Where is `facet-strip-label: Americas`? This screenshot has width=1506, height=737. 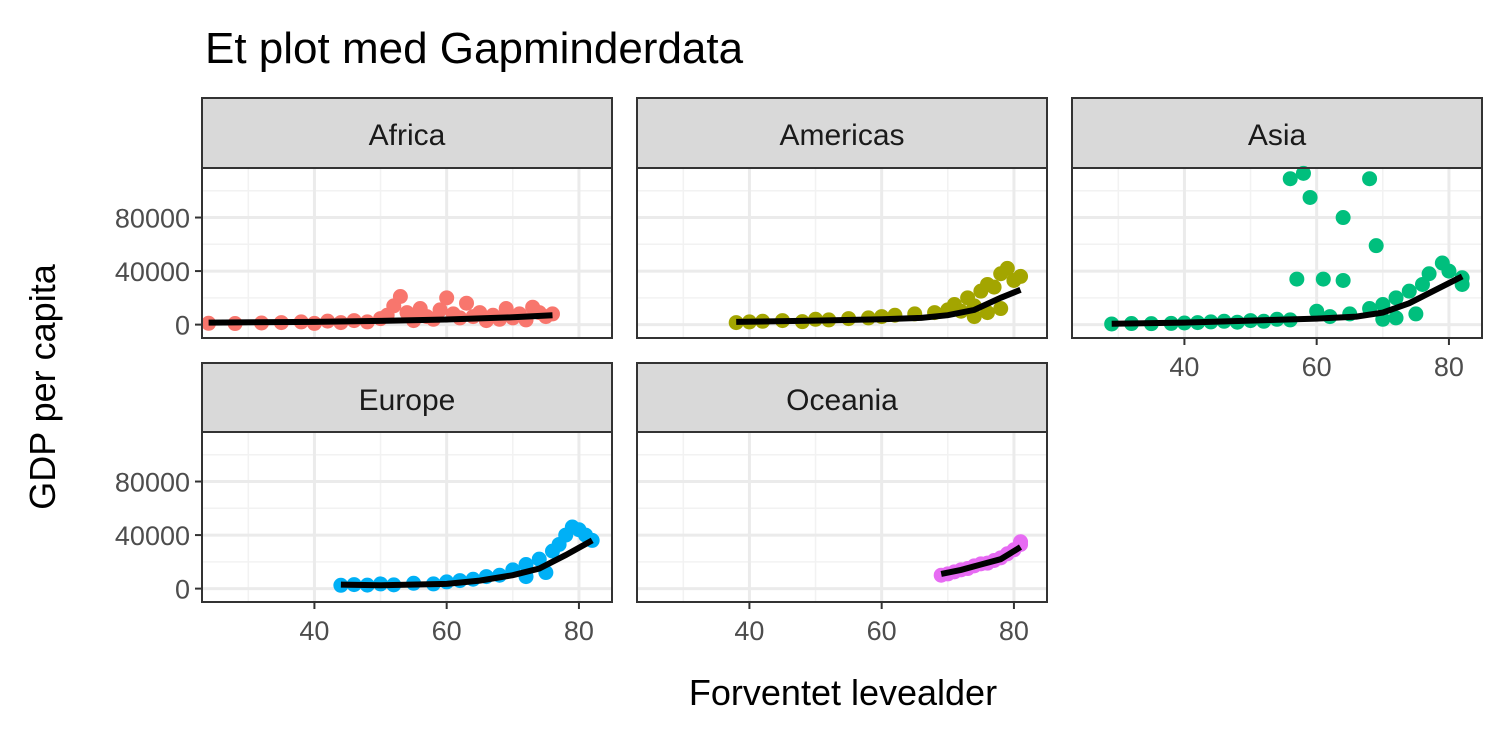
facet-strip-label: Americas is located at coordinates (841, 135).